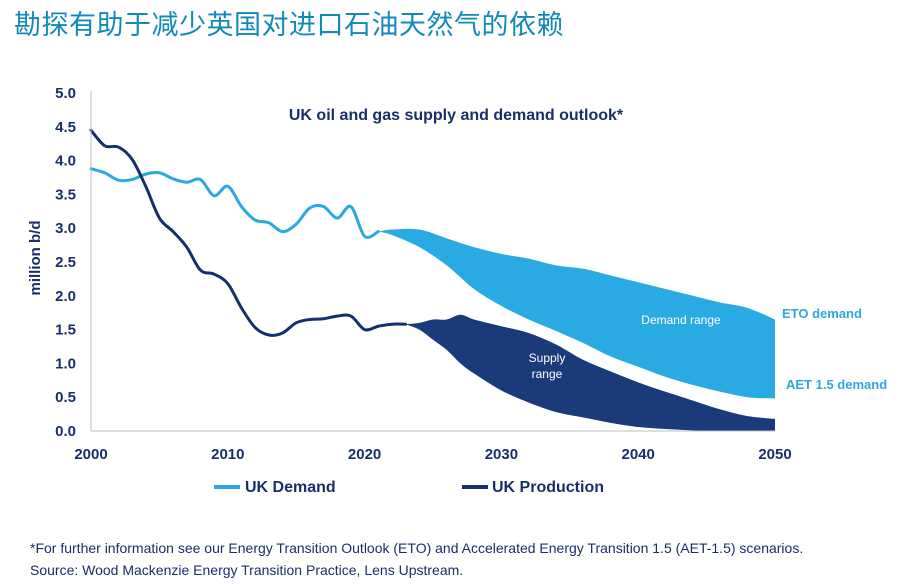 This screenshot has height=584, width=900. What do you see at coordinates (65, 296) in the screenshot?
I see `y-tick-label: 2.0` at bounding box center [65, 296].